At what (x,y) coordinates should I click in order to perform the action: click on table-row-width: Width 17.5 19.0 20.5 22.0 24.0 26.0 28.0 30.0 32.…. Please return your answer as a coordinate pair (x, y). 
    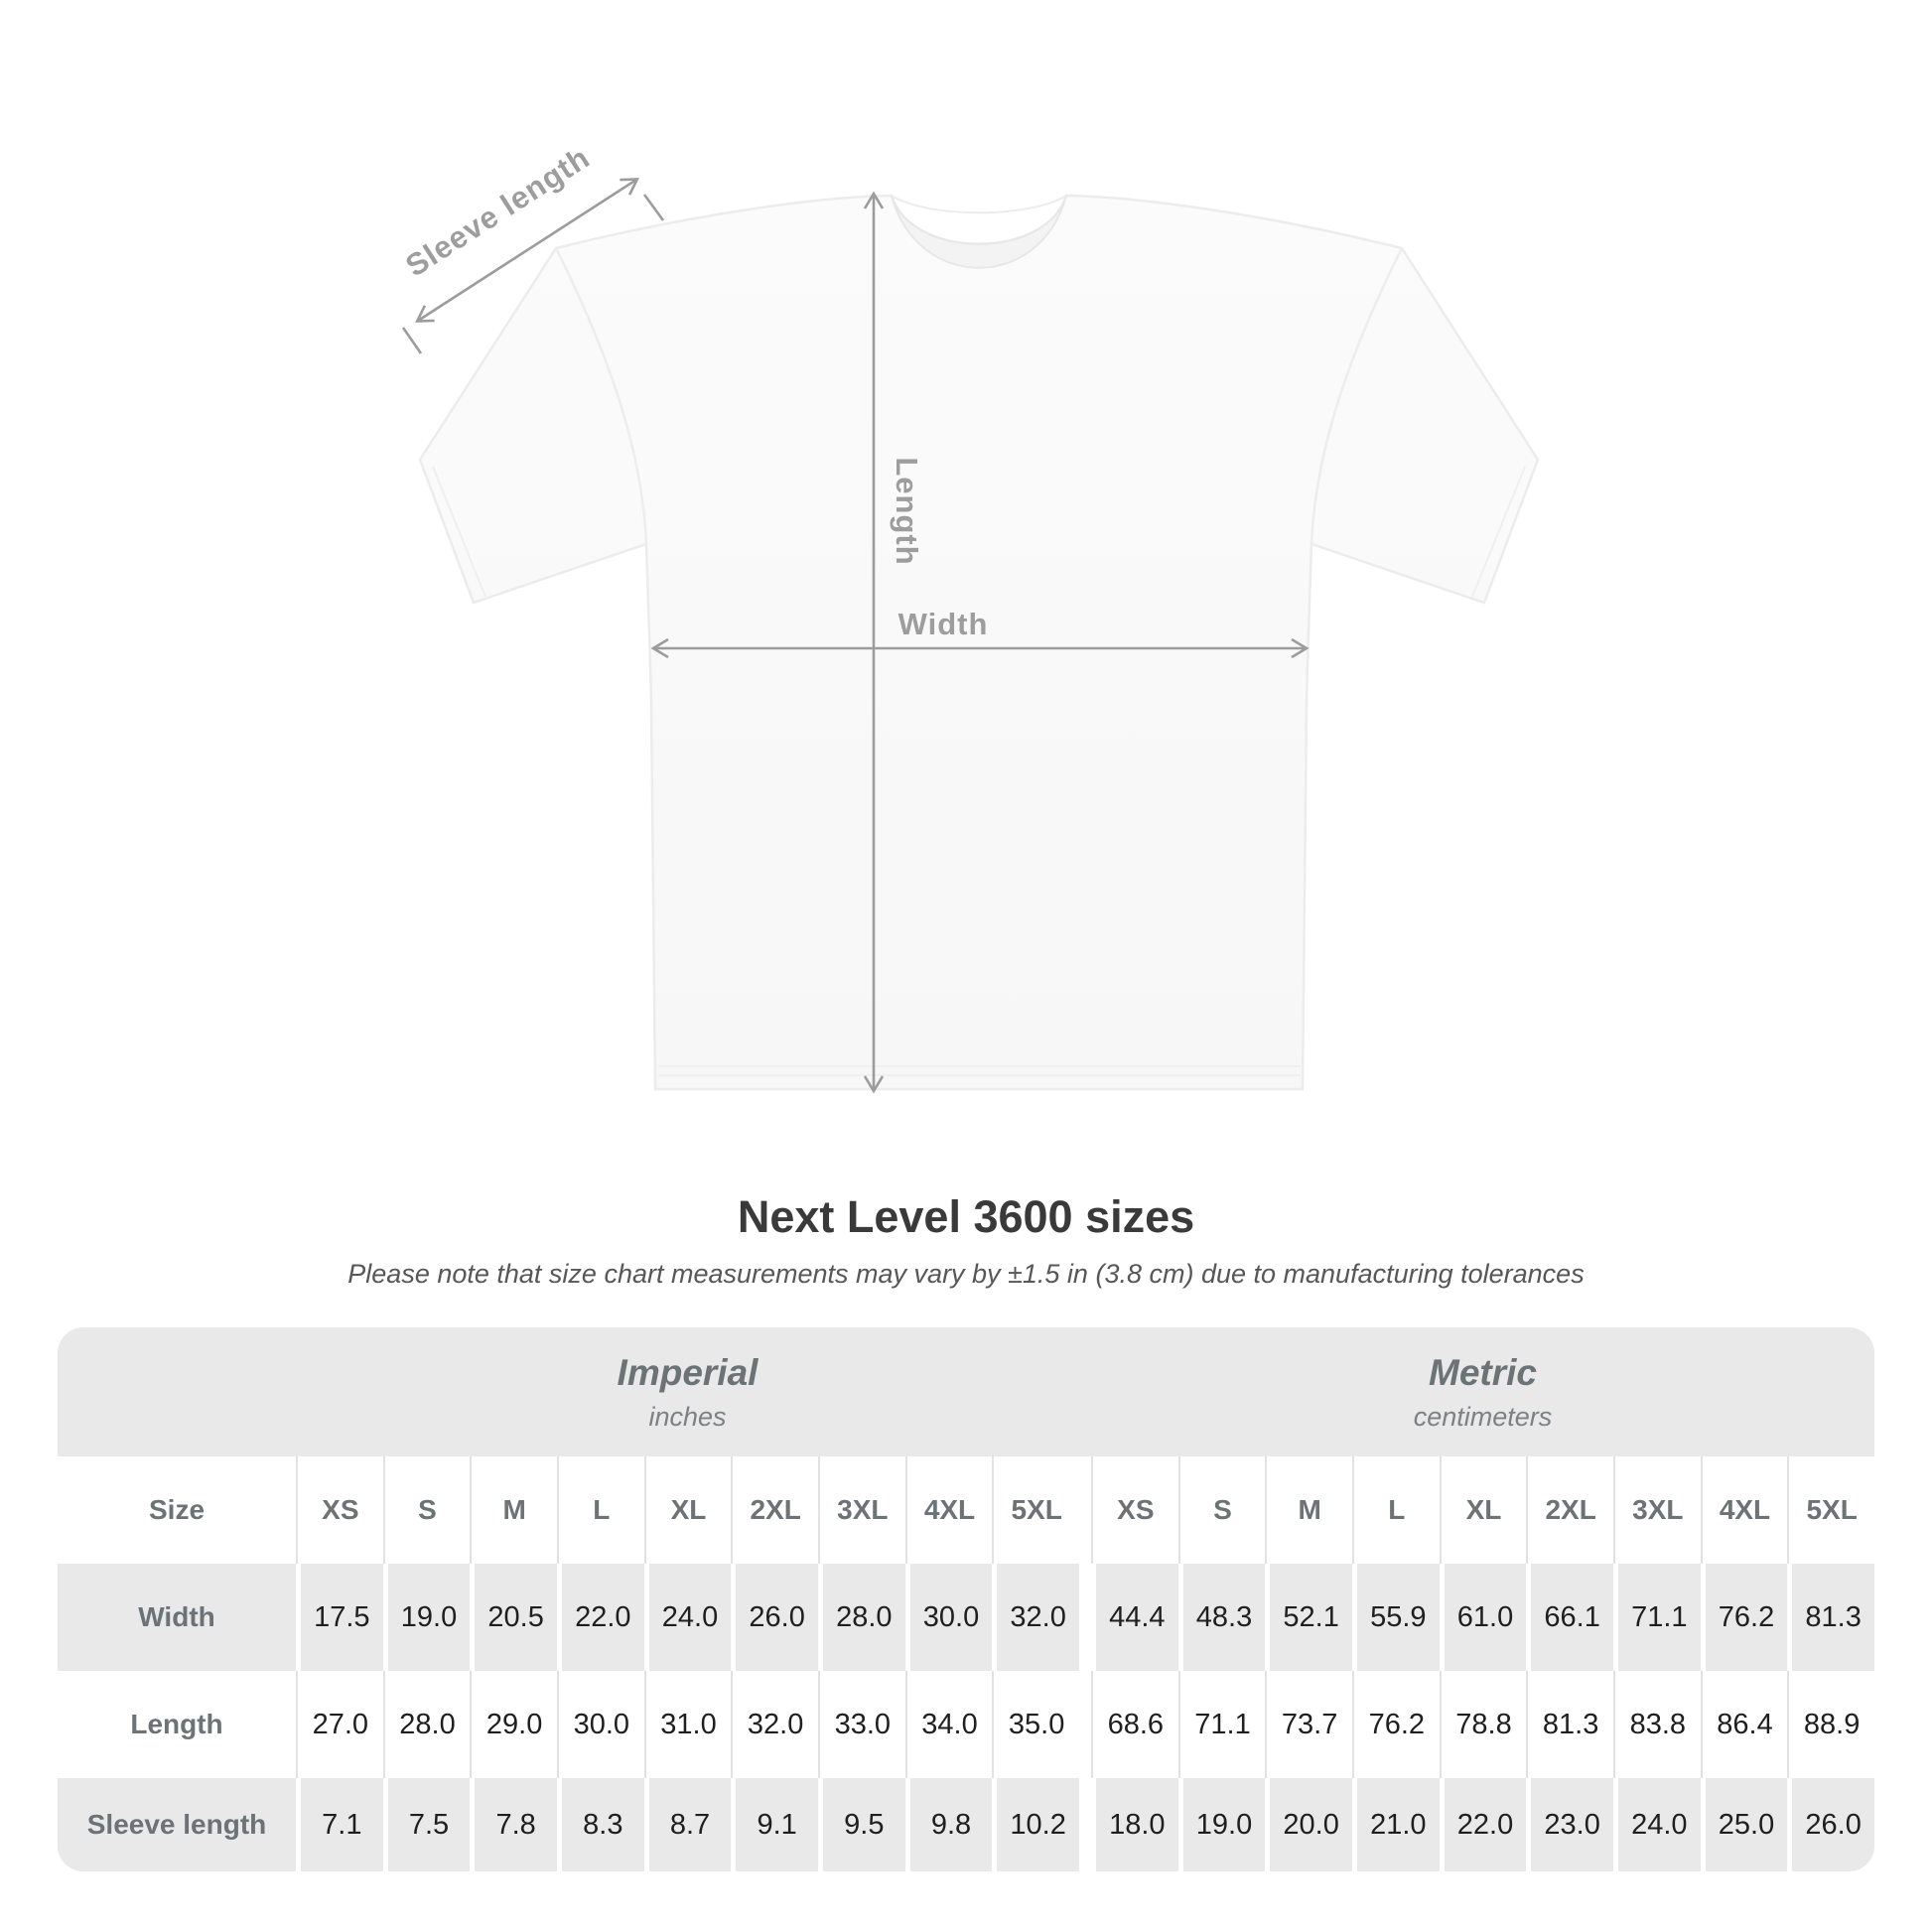
    Looking at the image, I should click on (966, 1618).